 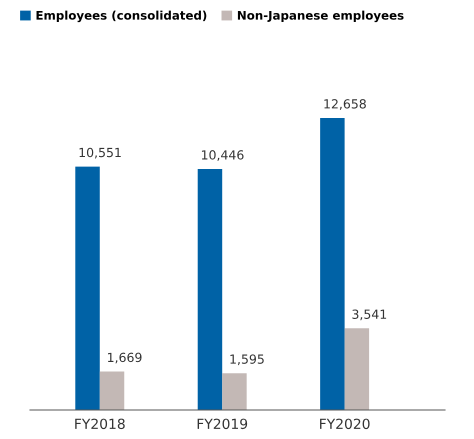 What do you see at coordinates (369, 314) in the screenshot?
I see `data-label: 3,541` at bounding box center [369, 314].